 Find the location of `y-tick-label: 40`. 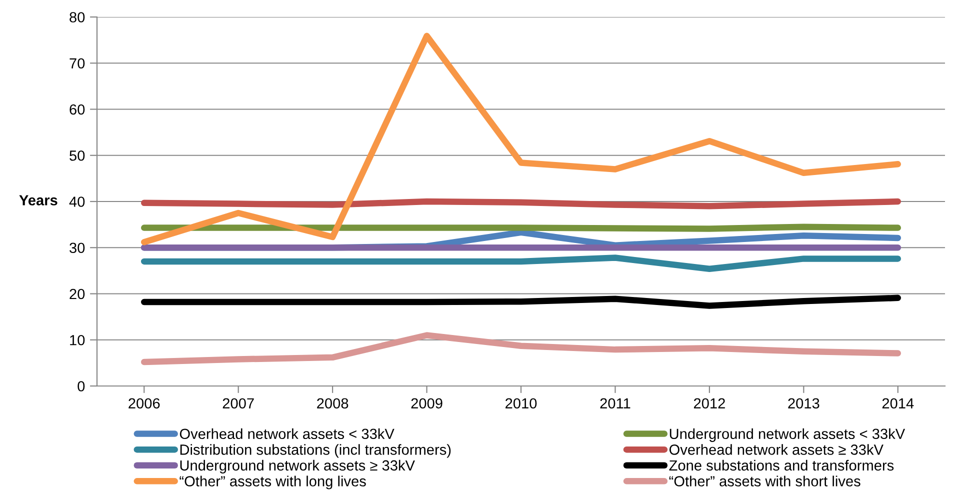

y-tick-label: 40 is located at coordinates (77, 201).